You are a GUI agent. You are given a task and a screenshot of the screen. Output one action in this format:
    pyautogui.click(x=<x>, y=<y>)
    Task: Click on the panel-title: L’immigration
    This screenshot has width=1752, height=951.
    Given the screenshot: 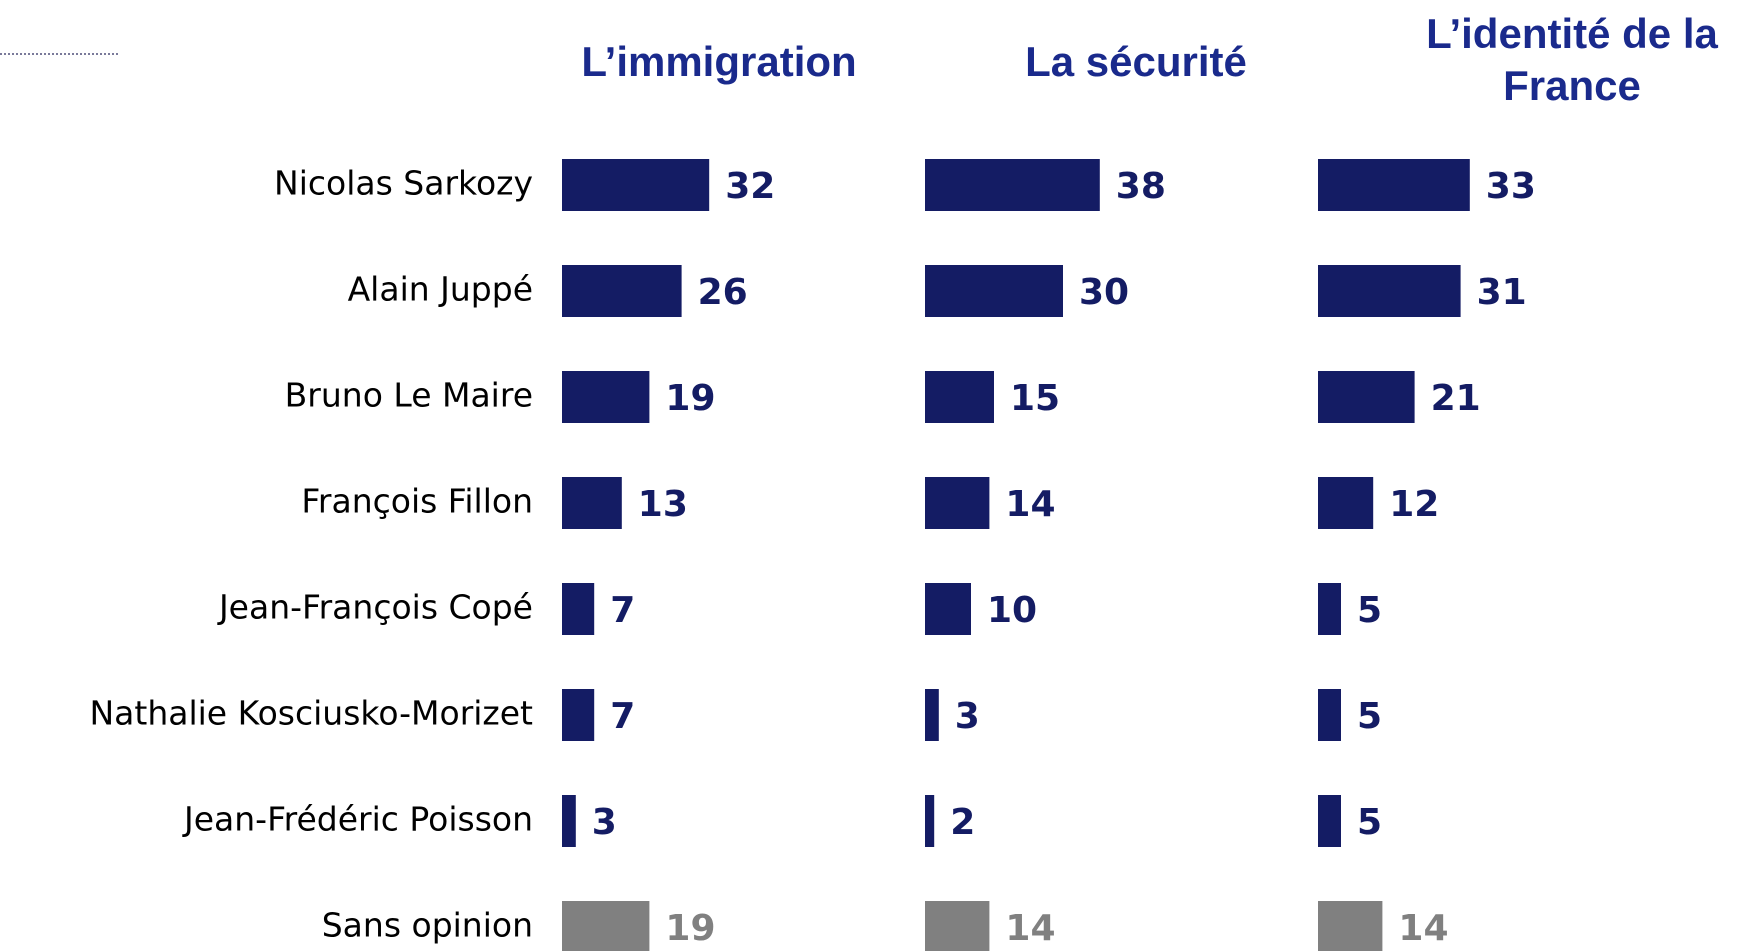 What is the action you would take?
    pyautogui.click(x=719, y=61)
    